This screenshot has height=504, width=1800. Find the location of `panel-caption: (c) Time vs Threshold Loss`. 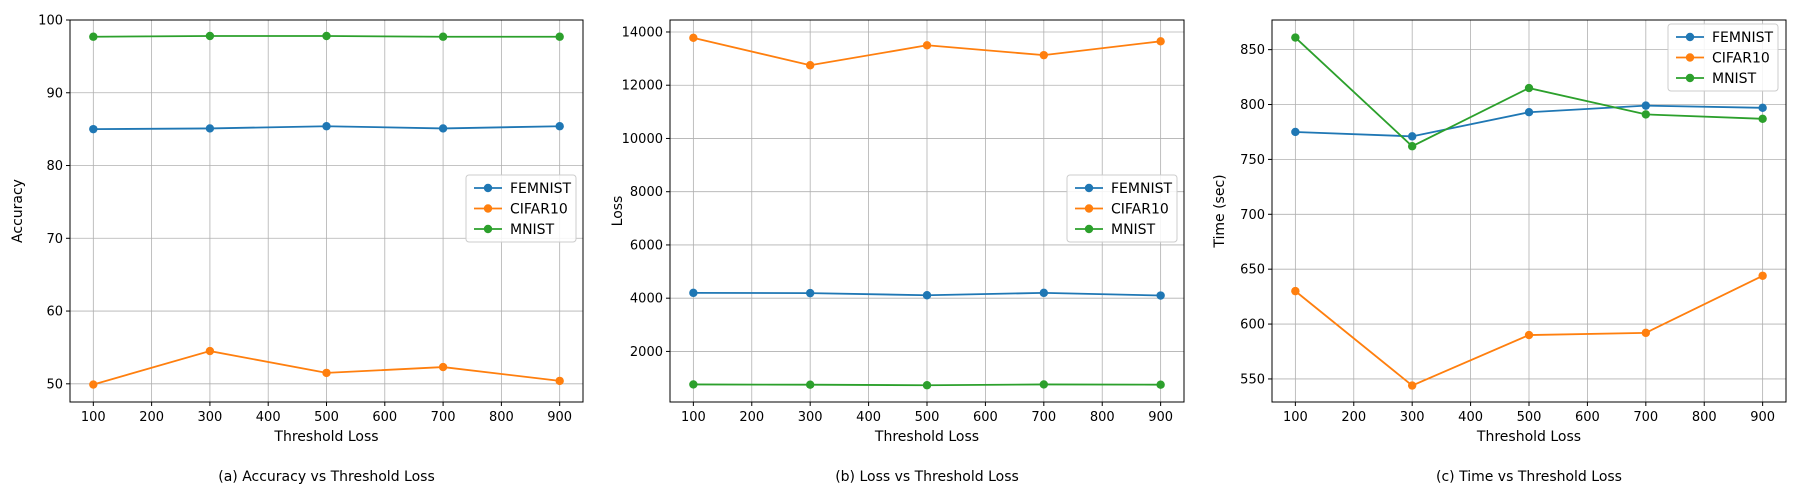

panel-caption: (c) Time vs Threshold Loss is located at coordinates (1529, 477).